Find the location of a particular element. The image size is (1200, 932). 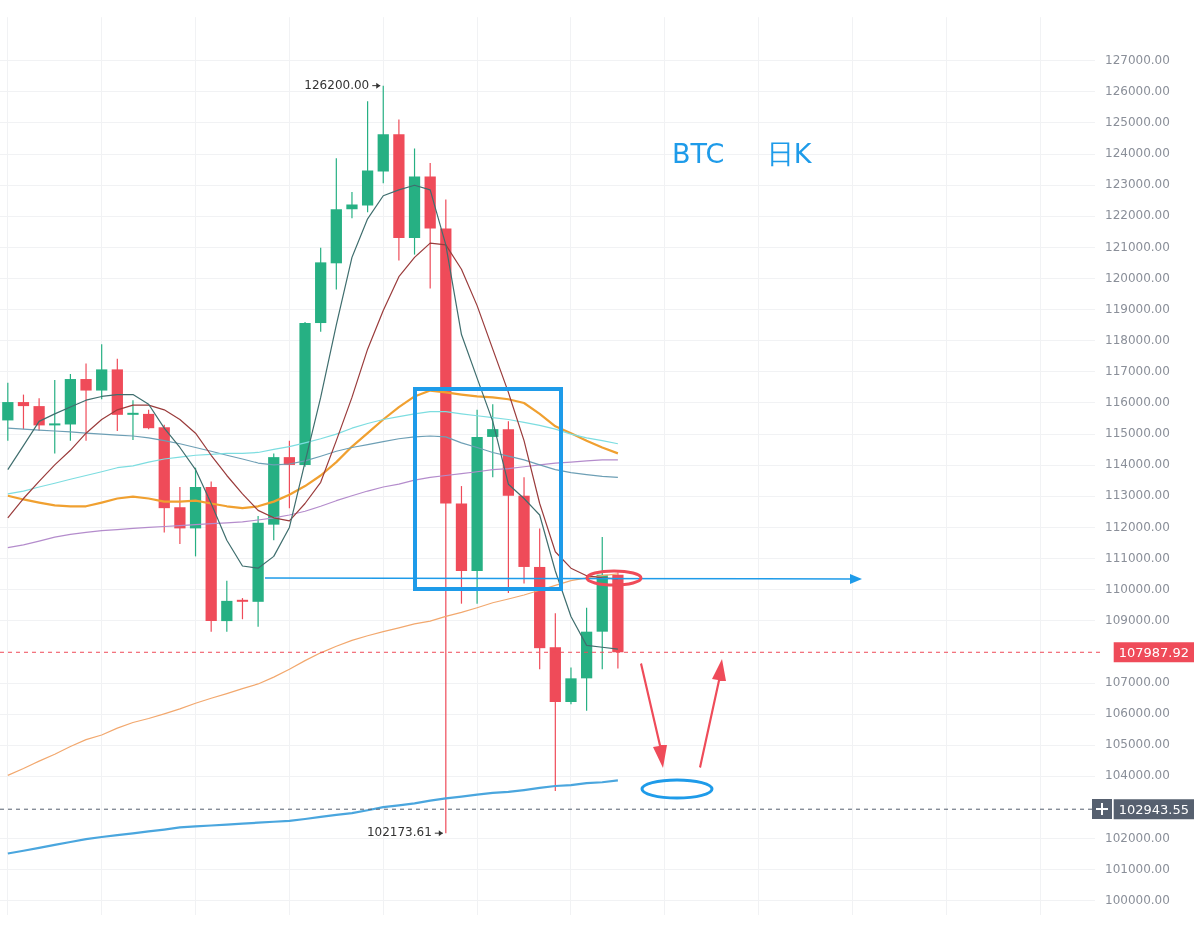

y-tick-label: 109000.00 is located at coordinates (1137, 619).